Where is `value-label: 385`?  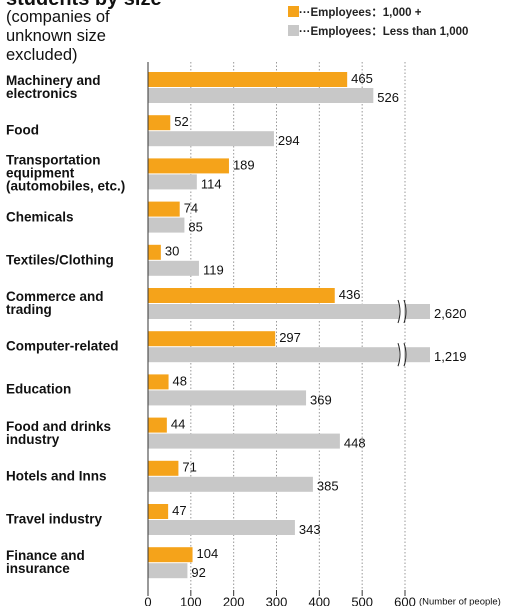
value-label: 385 is located at coordinates (328, 486).